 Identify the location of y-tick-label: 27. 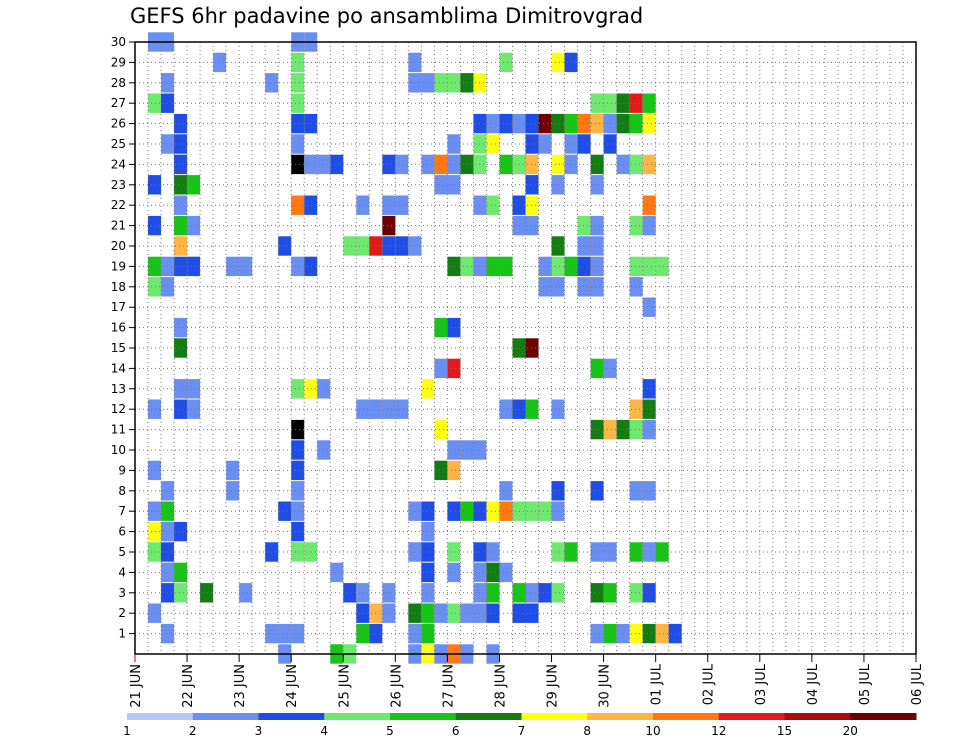
(118, 103).